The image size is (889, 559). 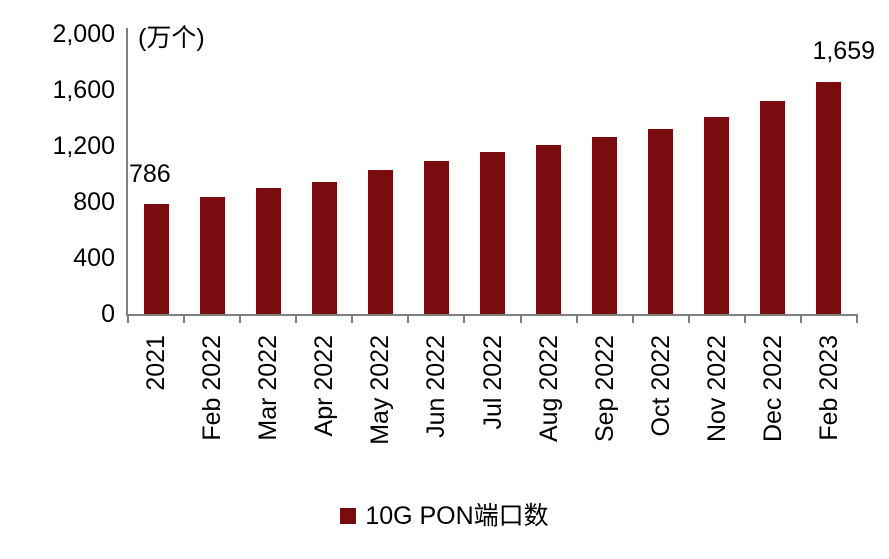 What do you see at coordinates (492, 382) in the screenshot?
I see `x-tick-label: Jul 2022` at bounding box center [492, 382].